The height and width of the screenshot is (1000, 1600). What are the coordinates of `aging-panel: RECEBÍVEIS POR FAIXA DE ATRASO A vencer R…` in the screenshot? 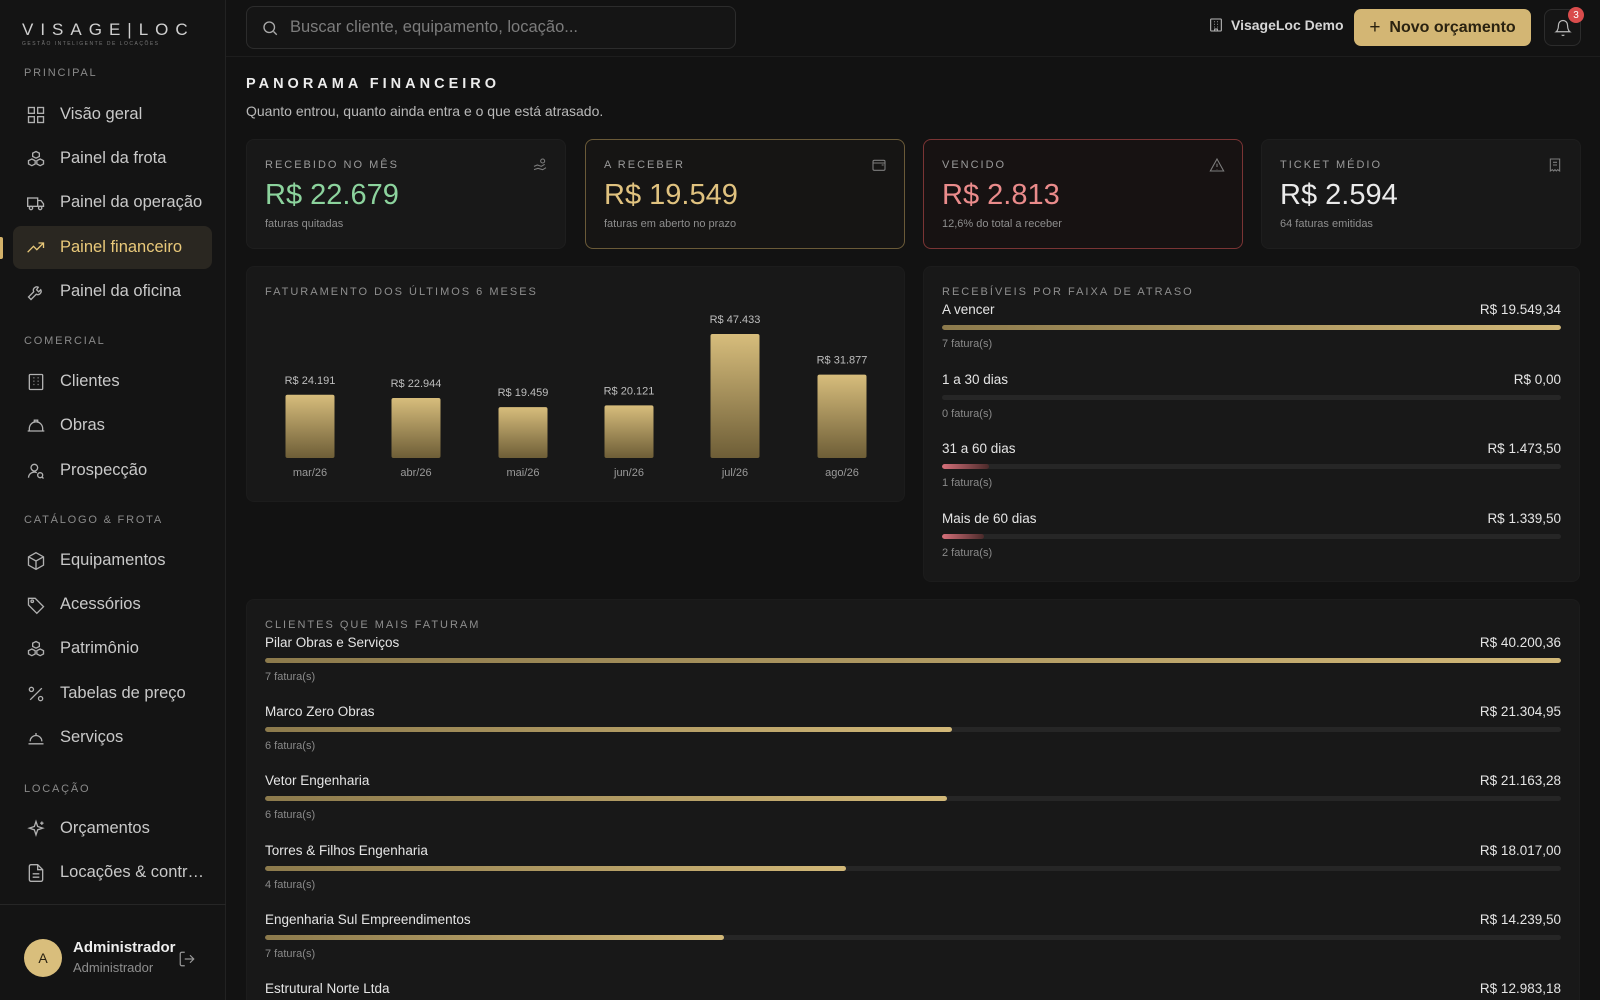 It's located at (1251, 424).